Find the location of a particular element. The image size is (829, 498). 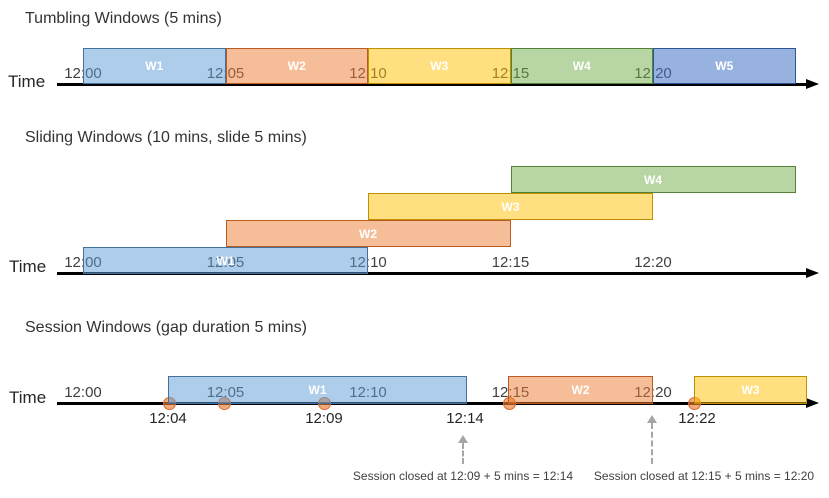

tumbling-window-w5: W5 is located at coordinates (724, 66).